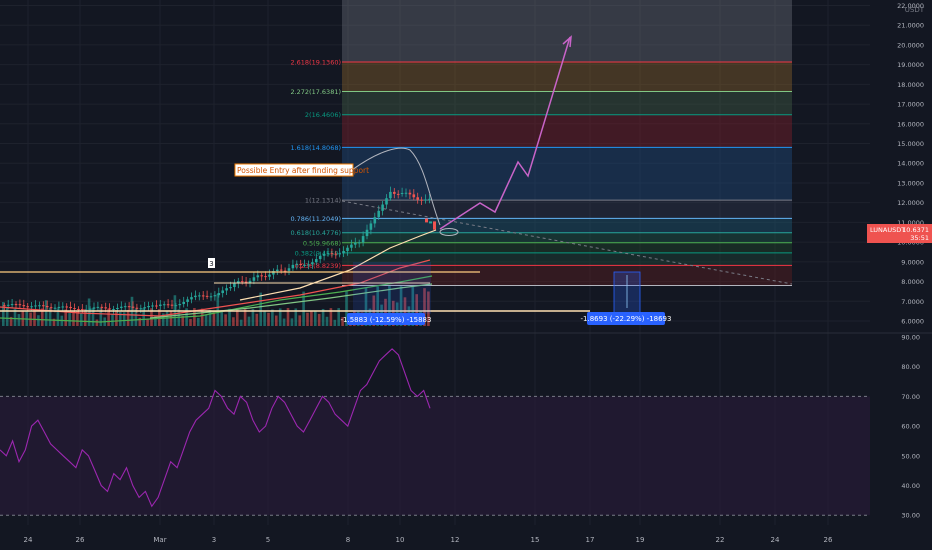 This screenshot has width=932, height=550. I want to click on rsi-axis-tick: 60.00, so click(910, 427).